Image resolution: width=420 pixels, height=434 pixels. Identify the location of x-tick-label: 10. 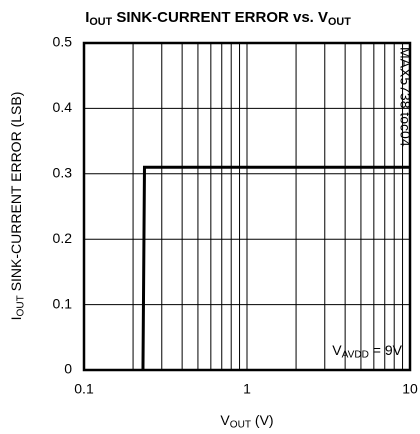
(410, 389).